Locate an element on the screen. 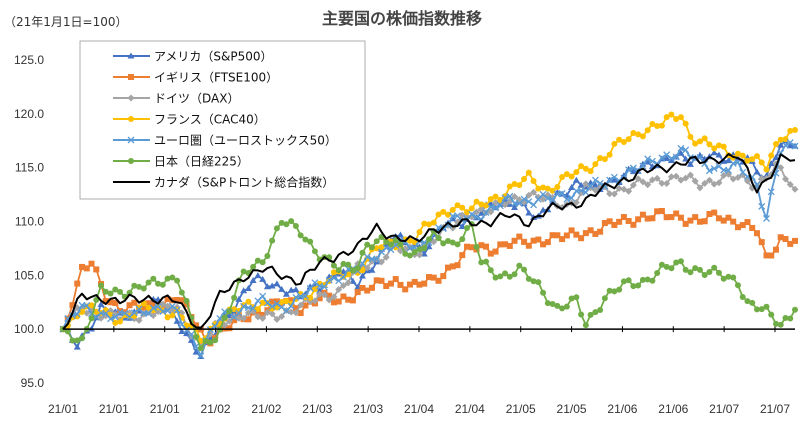 This screenshot has width=800, height=433. y-tick-label: 110.0 is located at coordinates (29, 222).